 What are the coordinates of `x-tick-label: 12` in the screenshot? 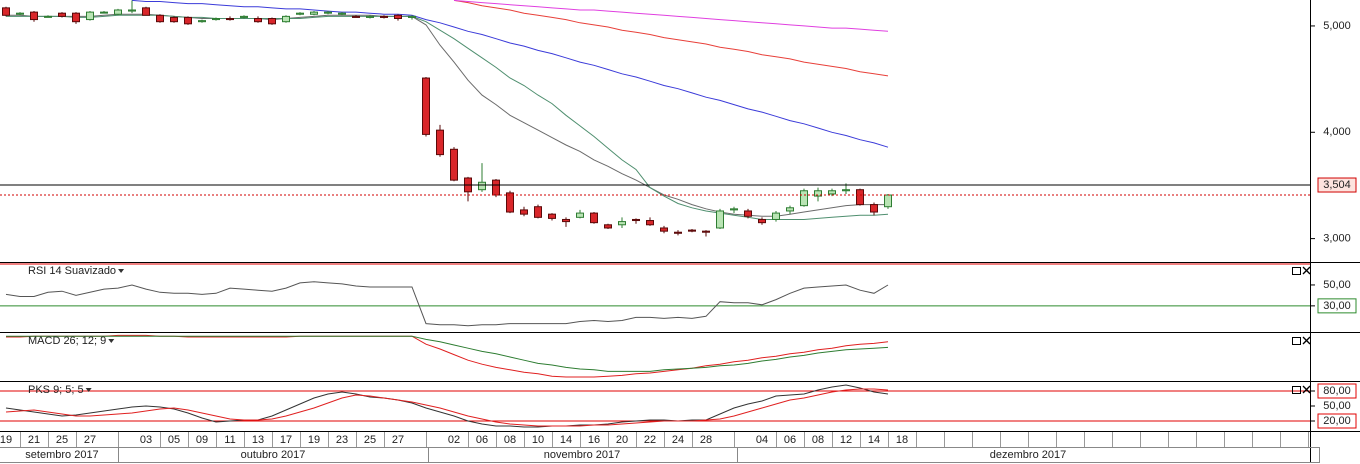 It's located at (846, 440).